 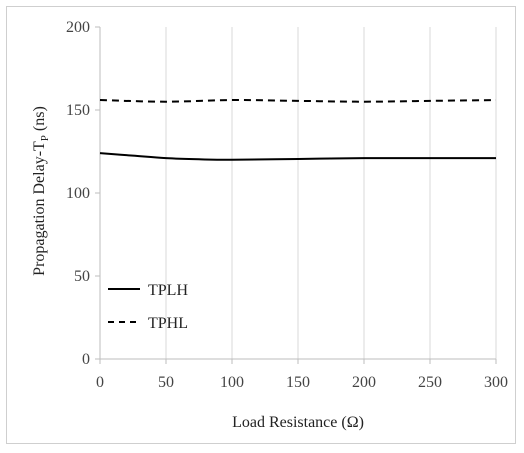 I want to click on y-axis-title: Propagation Delay-TP (ns), so click(x=41, y=191).